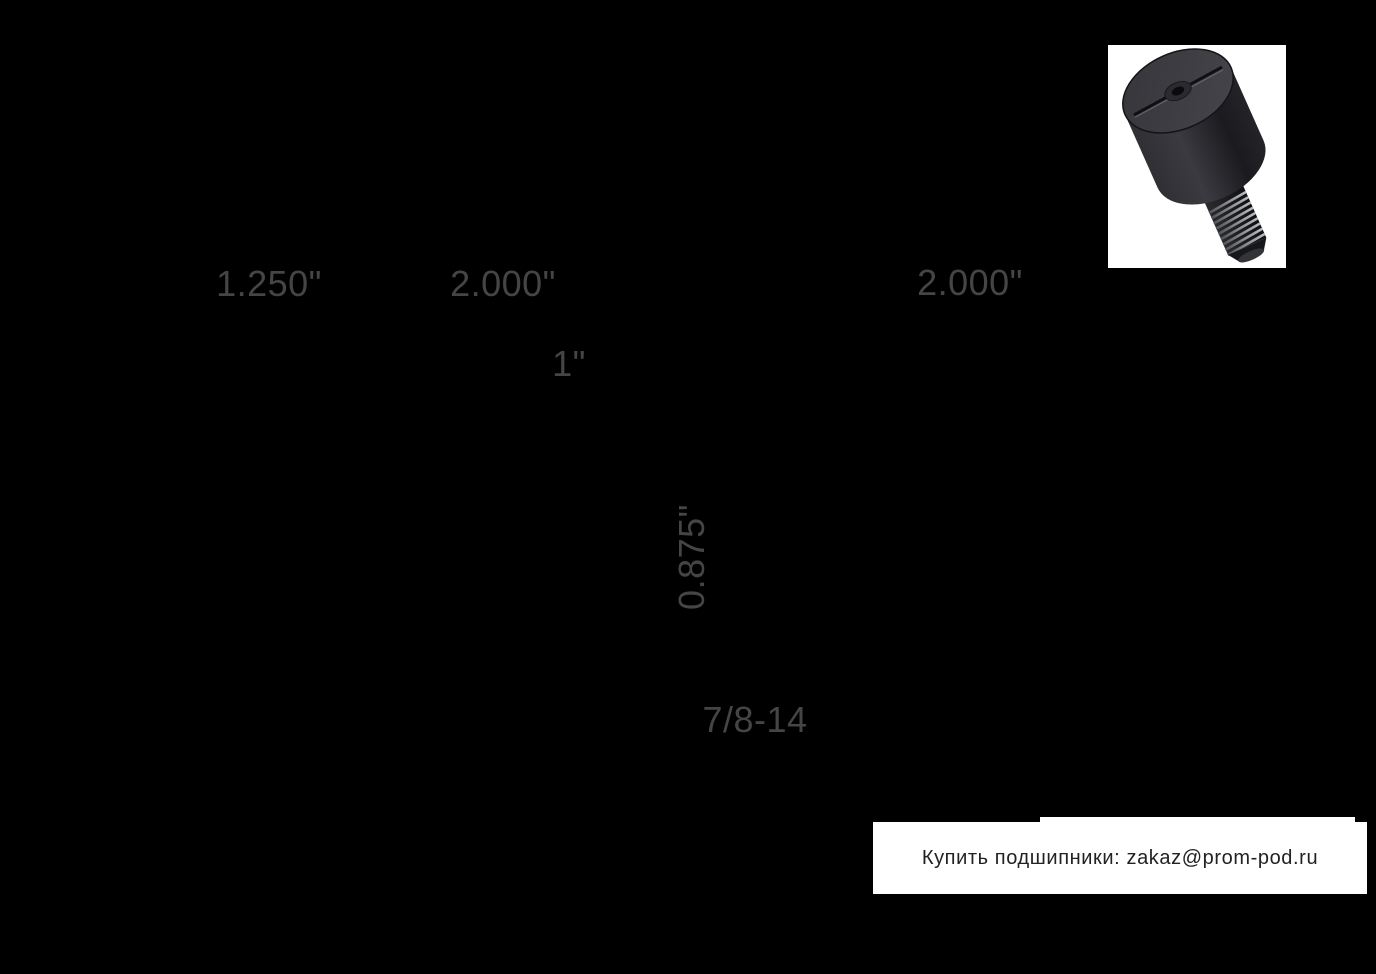  What do you see at coordinates (269, 283) in the screenshot?
I see `dimension-label-stud-length: 1.250"` at bounding box center [269, 283].